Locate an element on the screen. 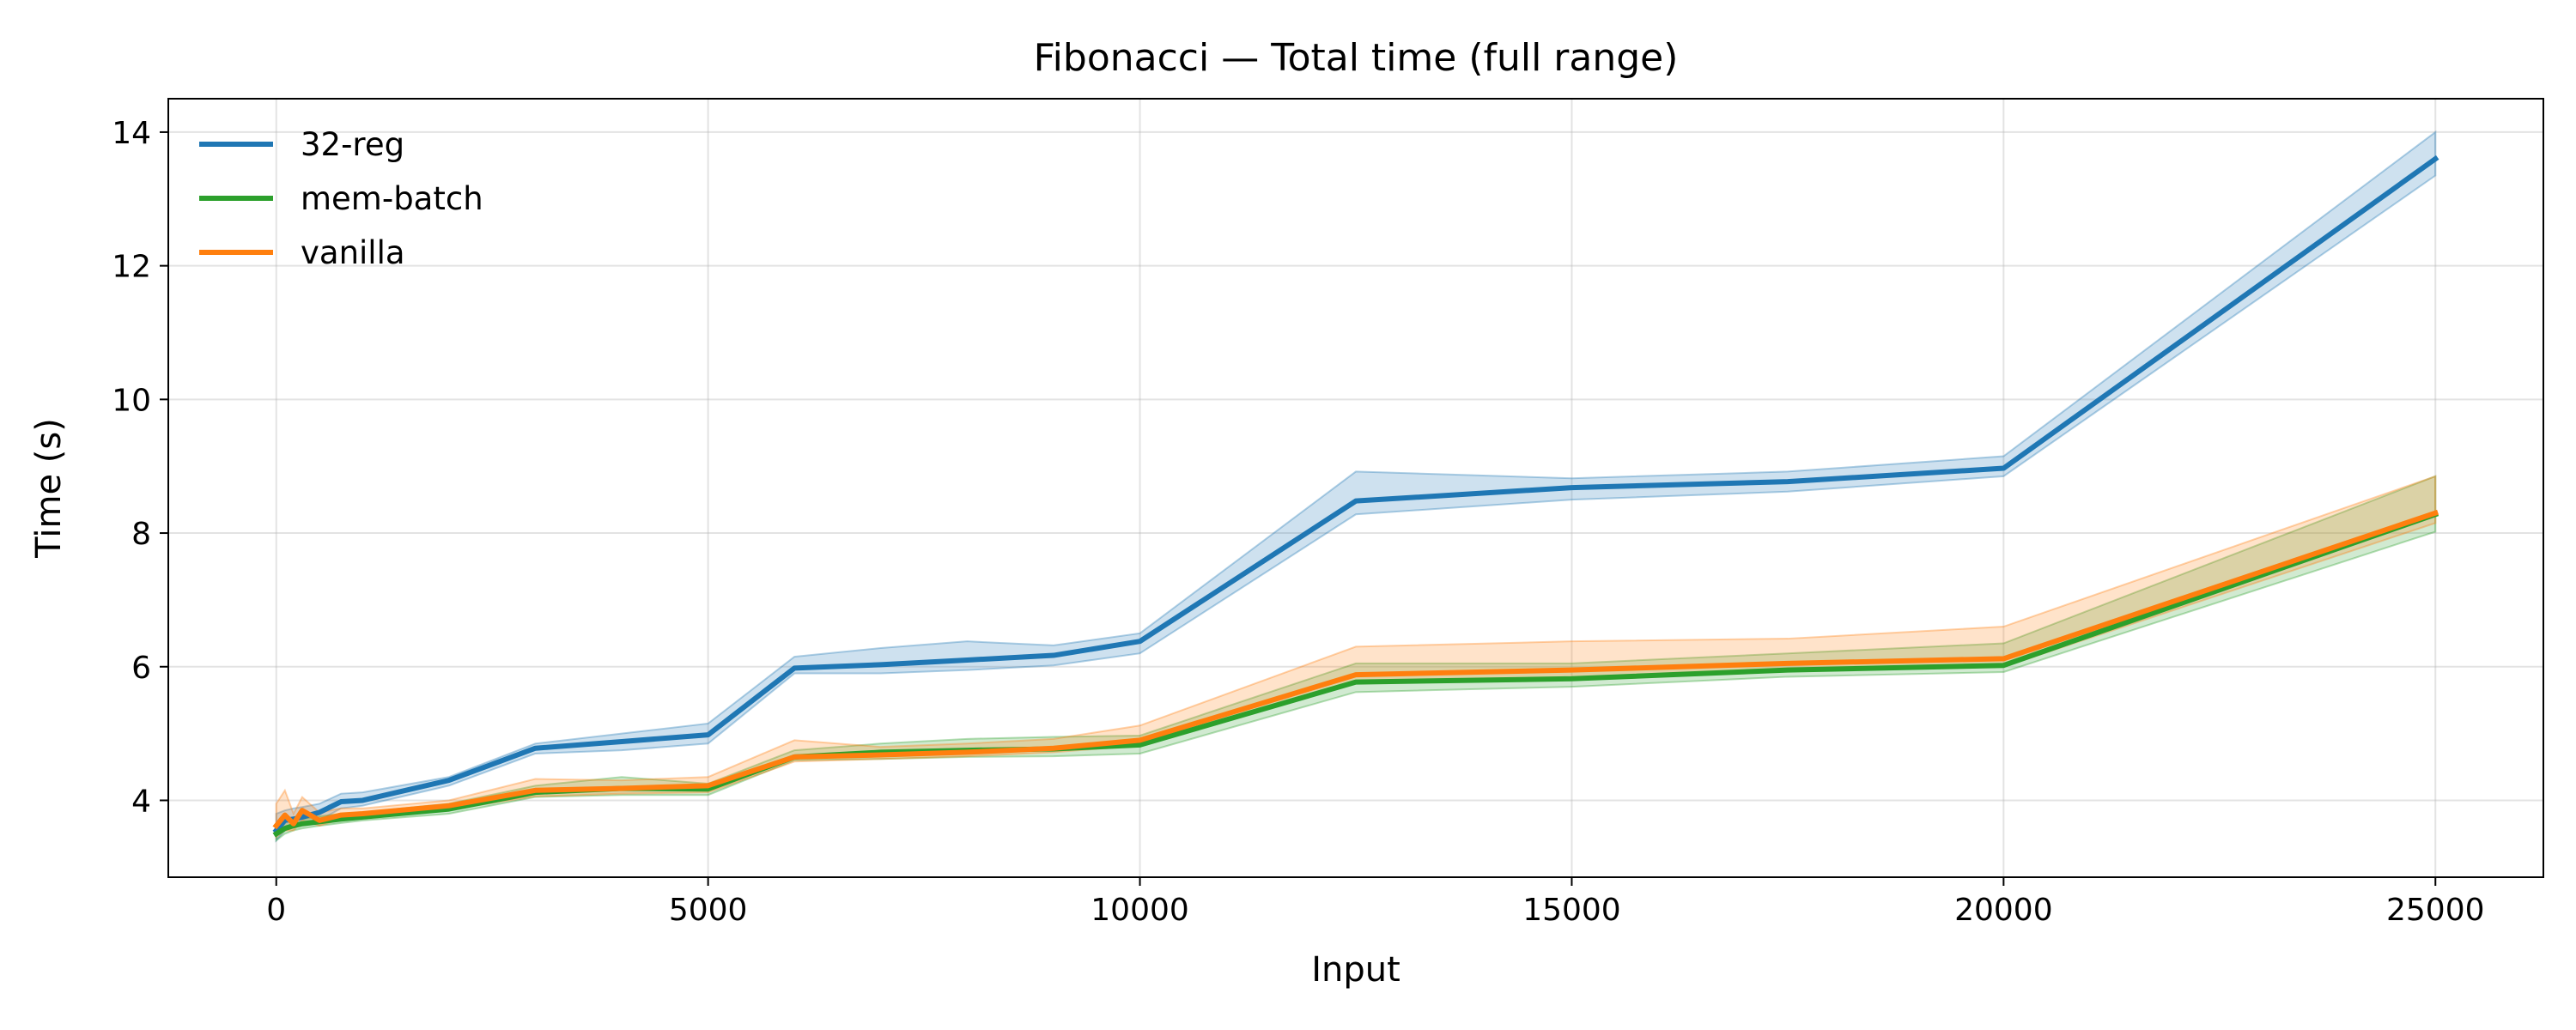 Image resolution: width=2576 pixels, height=1030 pixels. y-axis-label: Time (s) is located at coordinates (49, 488).